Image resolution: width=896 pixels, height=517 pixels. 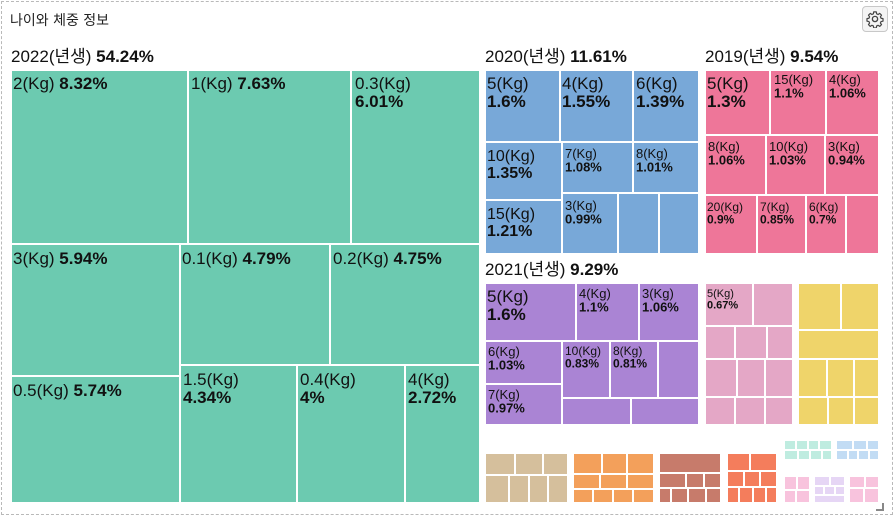 I want to click on resize-handle, so click(x=880, y=507).